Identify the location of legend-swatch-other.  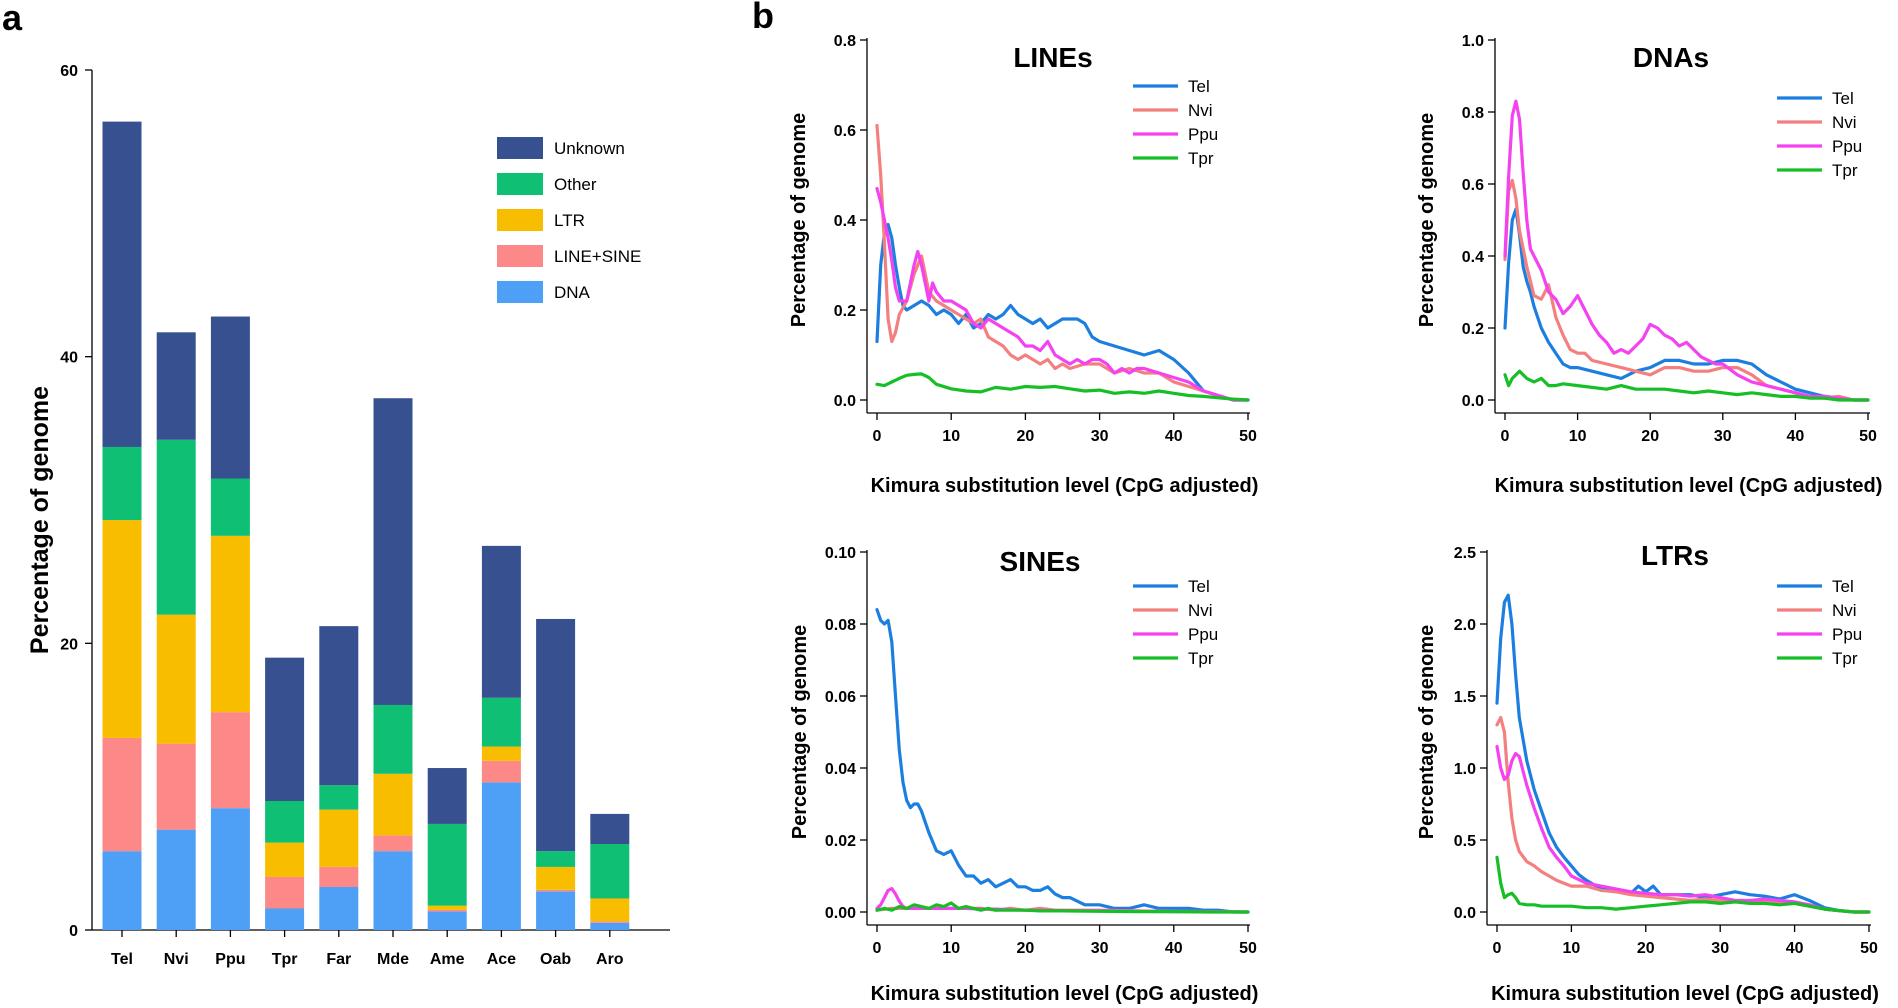
(520, 184).